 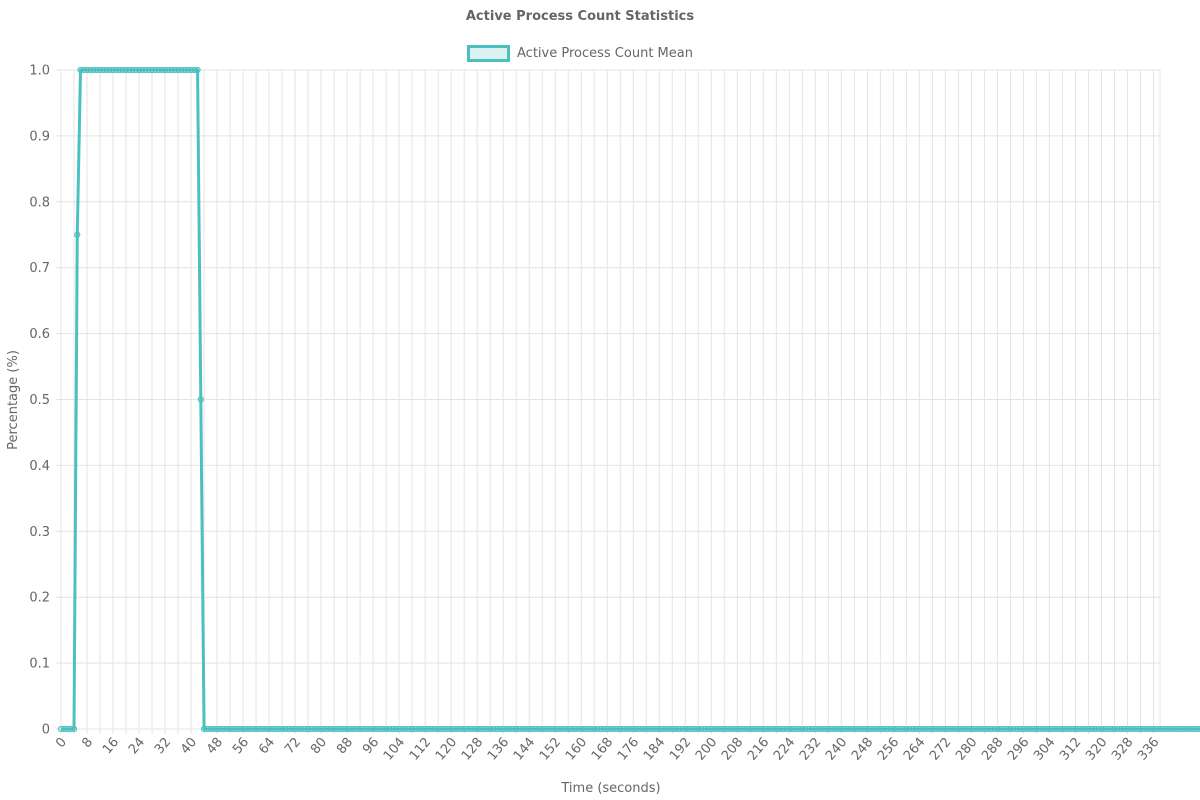 I want to click on x-tick-label: 328, so click(x=1122, y=749).